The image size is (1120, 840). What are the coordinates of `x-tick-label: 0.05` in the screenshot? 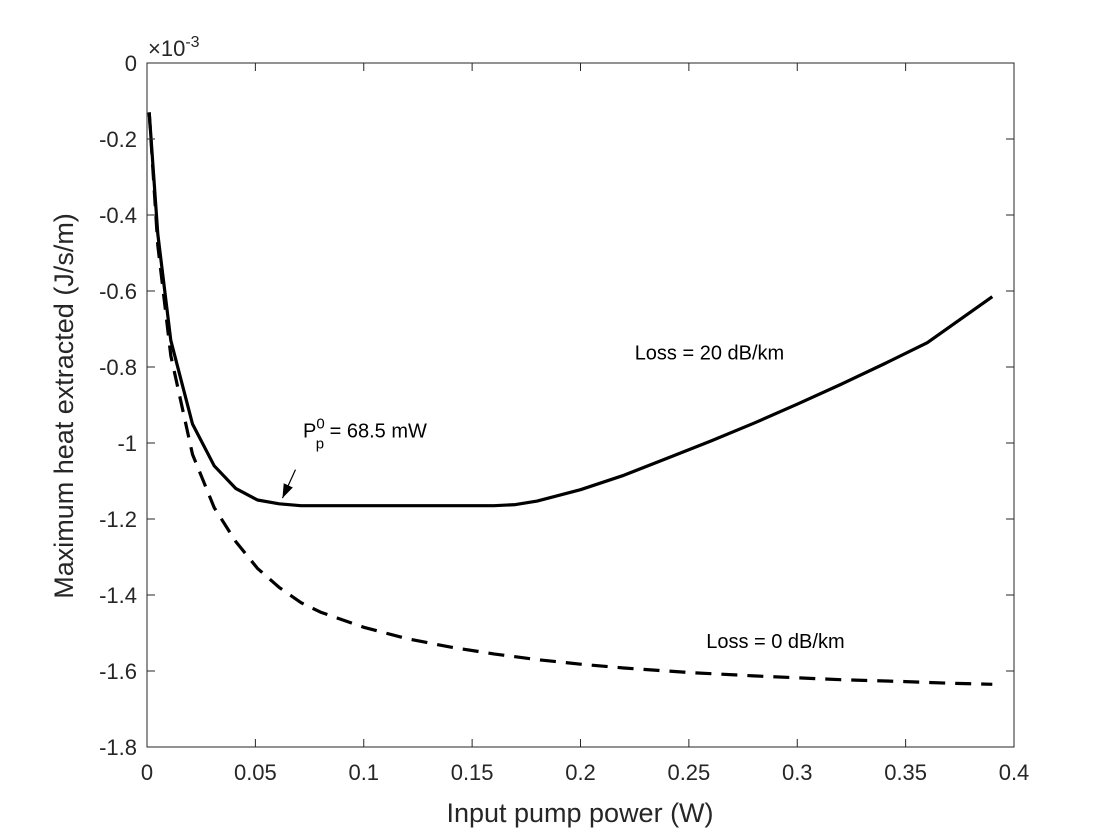 It's located at (255, 772).